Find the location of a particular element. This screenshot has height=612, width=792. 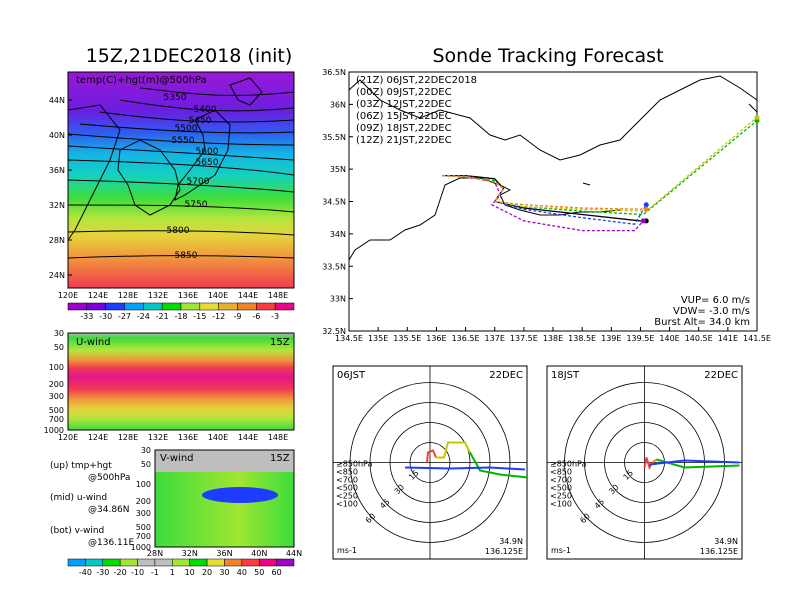

hodo-level-label: <500 is located at coordinates (561, 488).